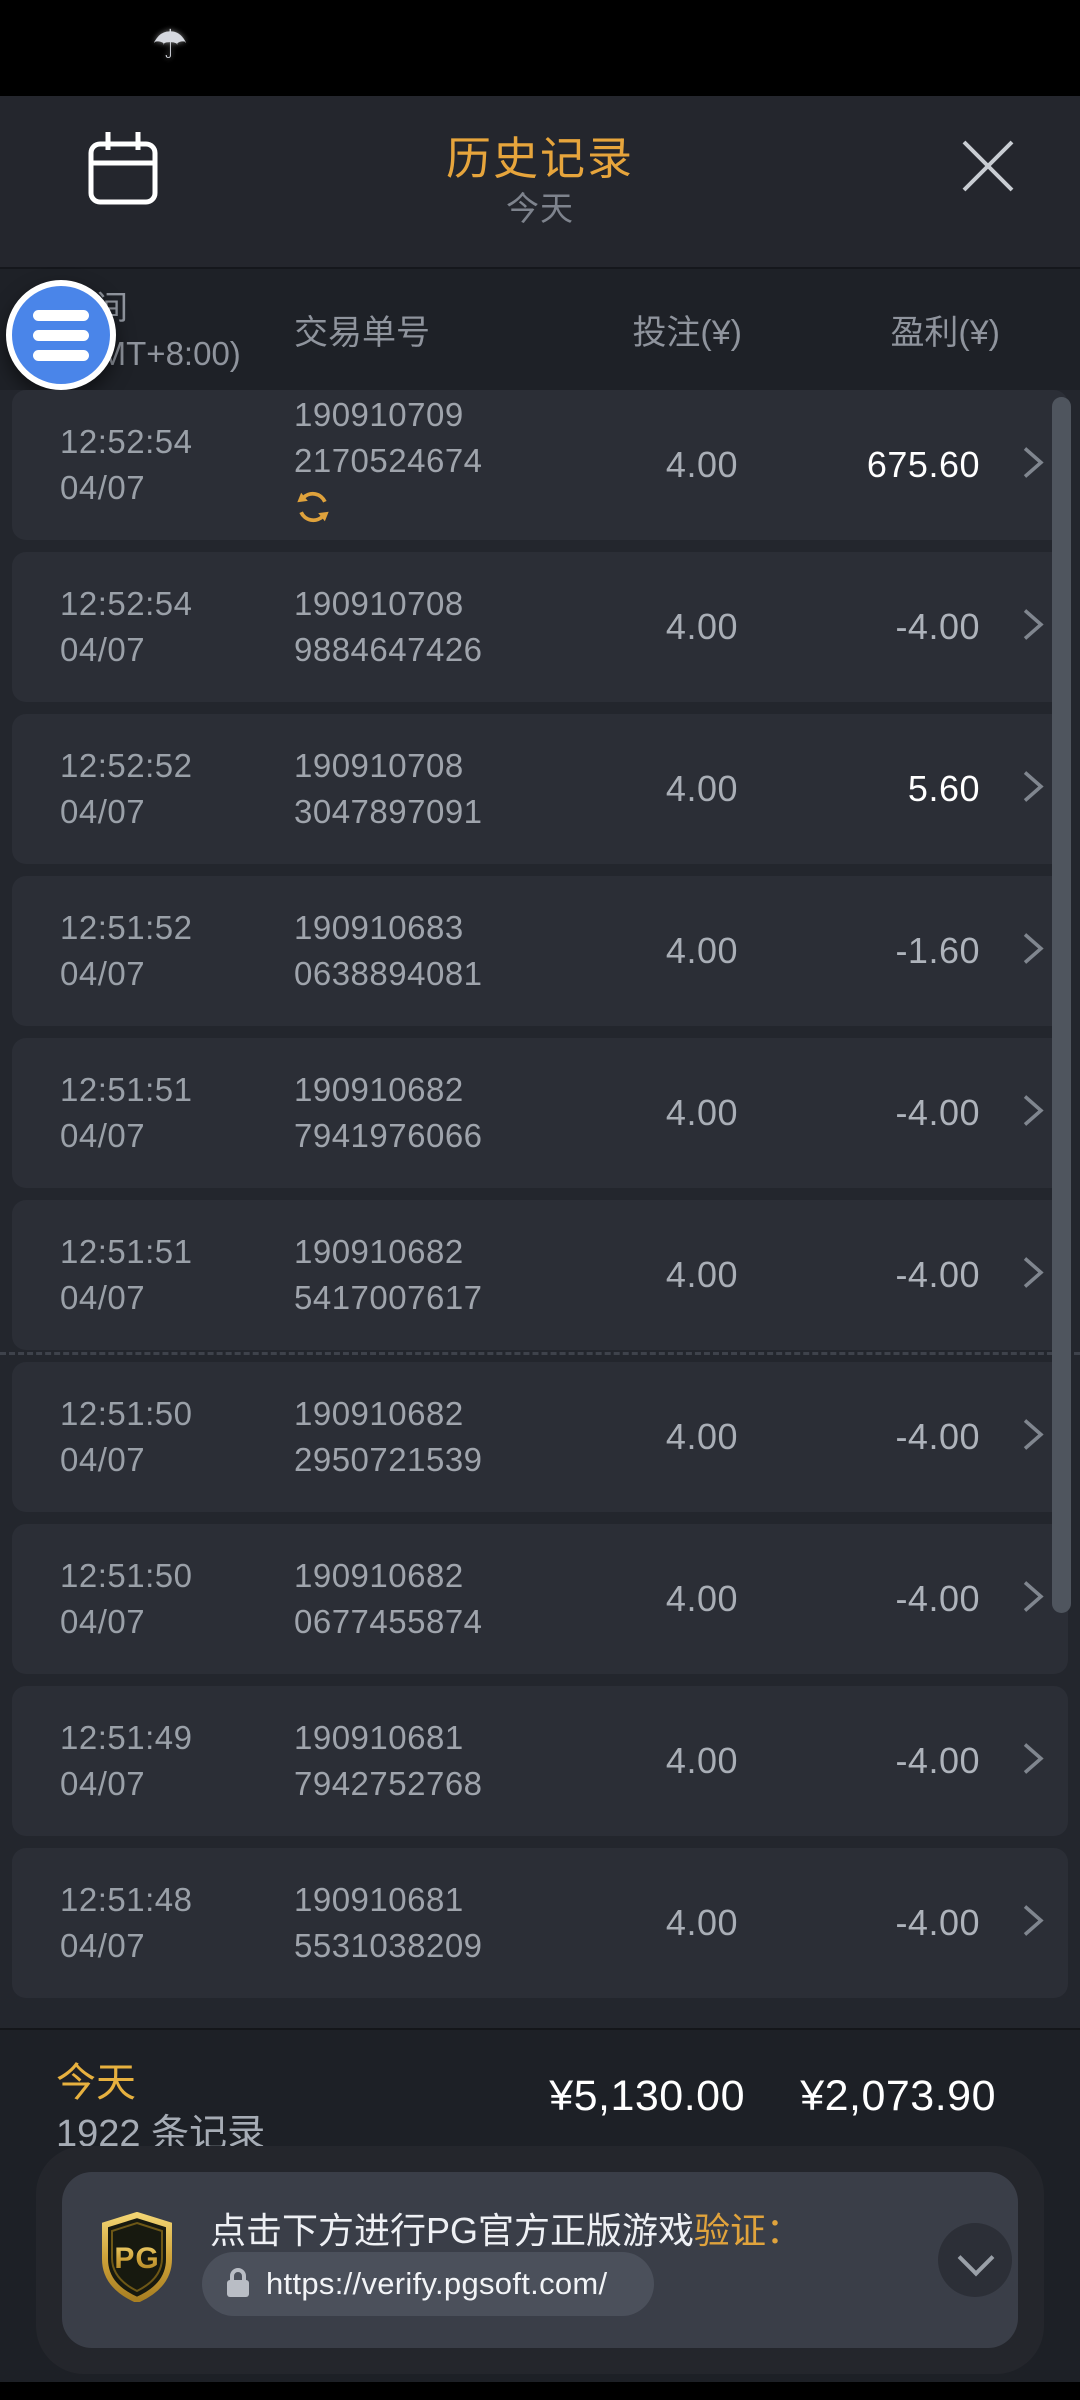  I want to click on refresh-icon, so click(388, 513).